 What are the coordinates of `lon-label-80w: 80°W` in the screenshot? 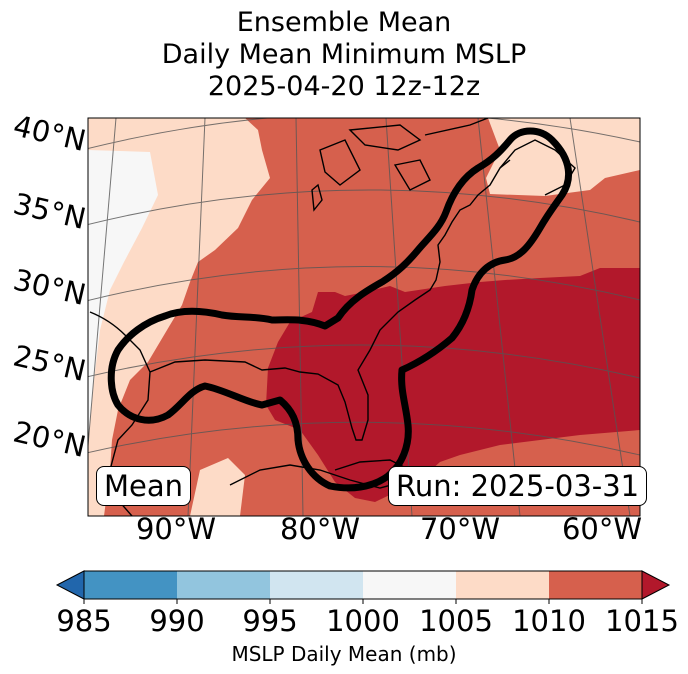 It's located at (320, 529).